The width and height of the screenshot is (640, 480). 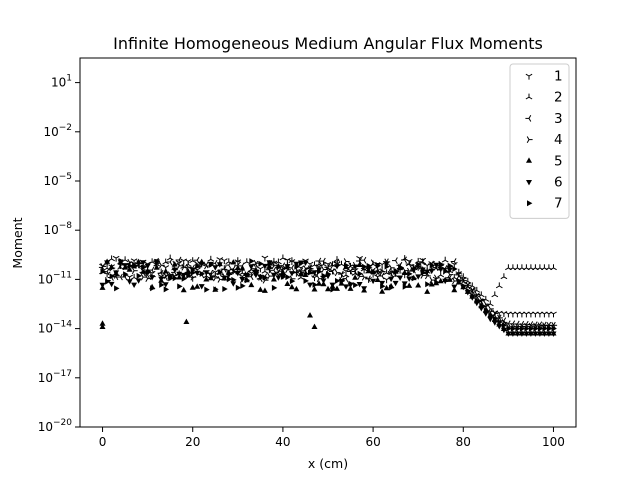 I want to click on x-axis-ticks: 0 20 40 60 80 100, so click(x=332, y=438).